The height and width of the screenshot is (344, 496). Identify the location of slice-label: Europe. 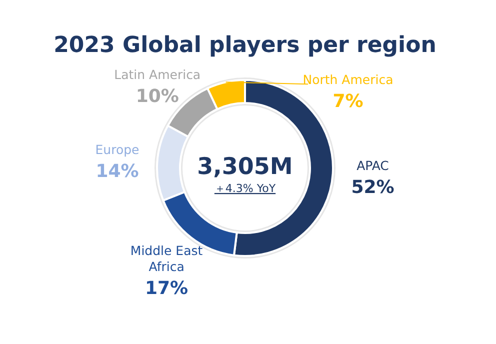
(117, 149).